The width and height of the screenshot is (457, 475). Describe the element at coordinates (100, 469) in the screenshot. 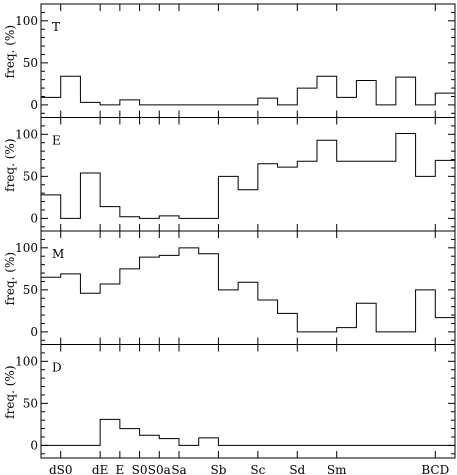

I see `x-tick-label: dE` at that location.